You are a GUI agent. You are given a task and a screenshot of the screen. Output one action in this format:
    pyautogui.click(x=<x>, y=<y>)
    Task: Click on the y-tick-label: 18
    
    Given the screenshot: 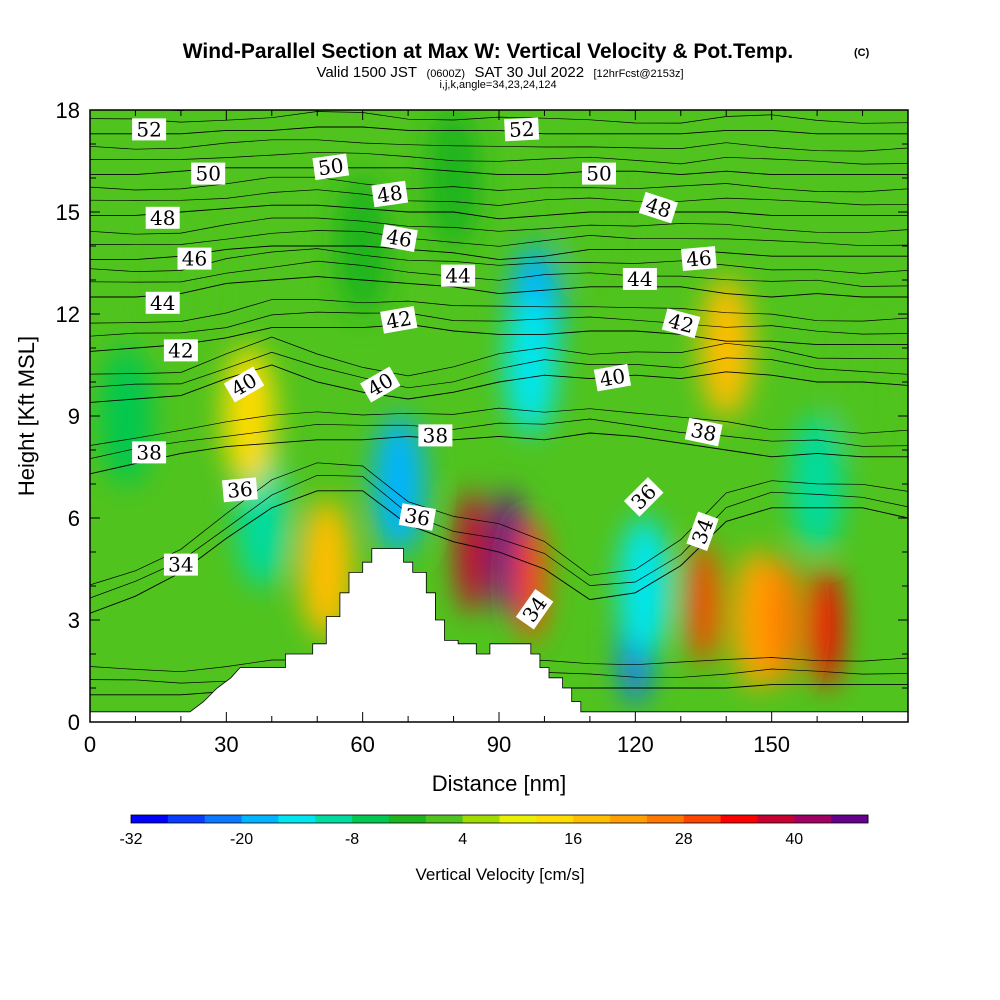 What is the action you would take?
    pyautogui.click(x=68, y=110)
    